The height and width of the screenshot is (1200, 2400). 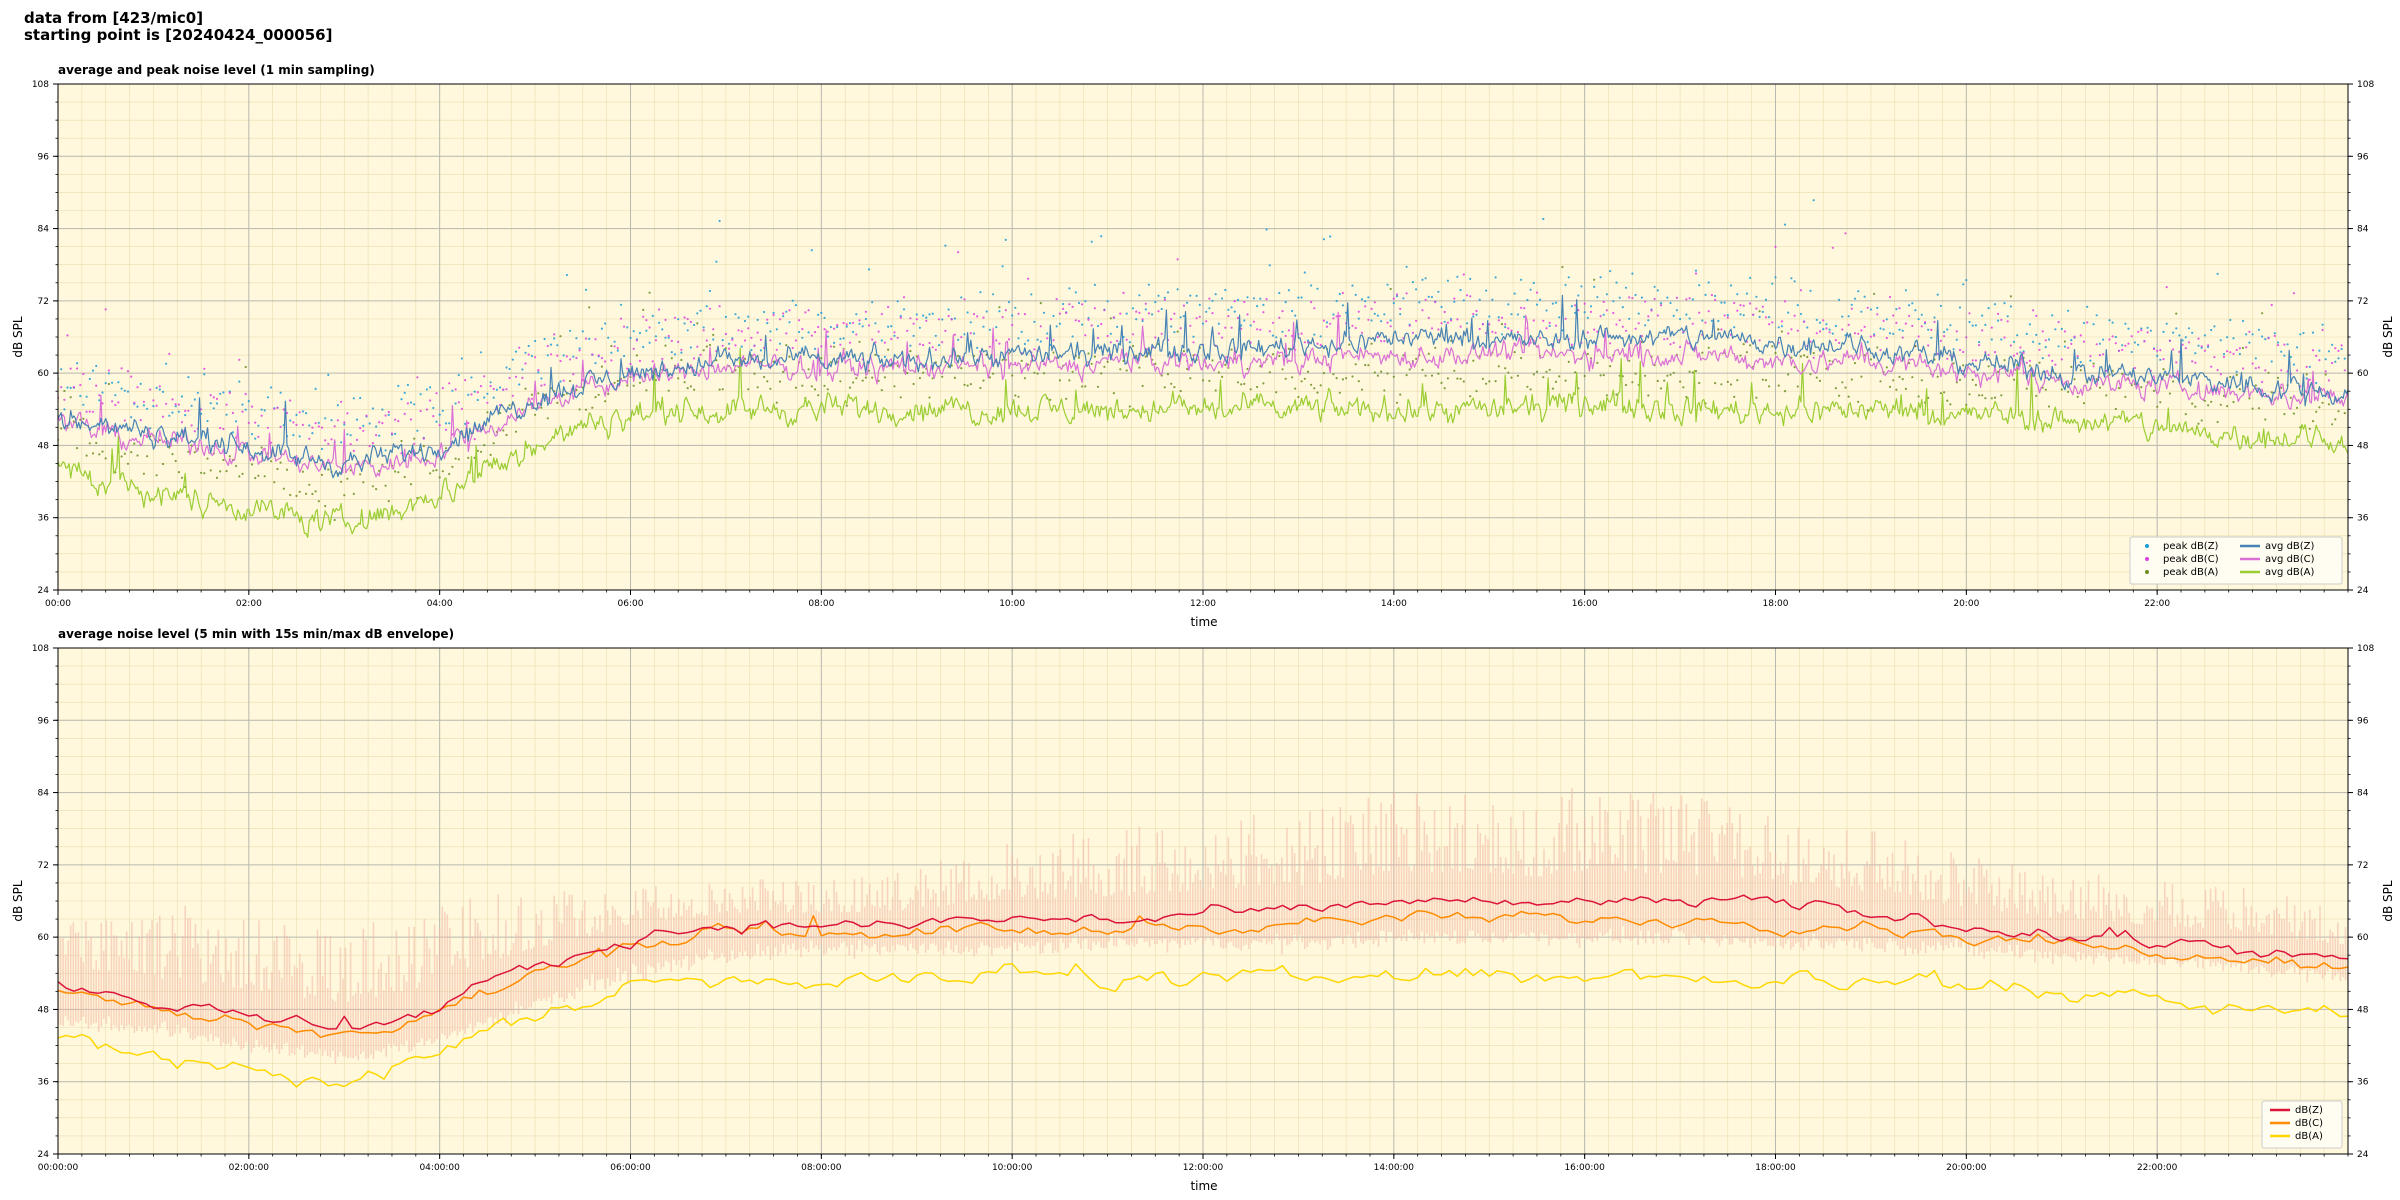 I want to click on x-tick-label: 22:00, so click(x=2157, y=604).